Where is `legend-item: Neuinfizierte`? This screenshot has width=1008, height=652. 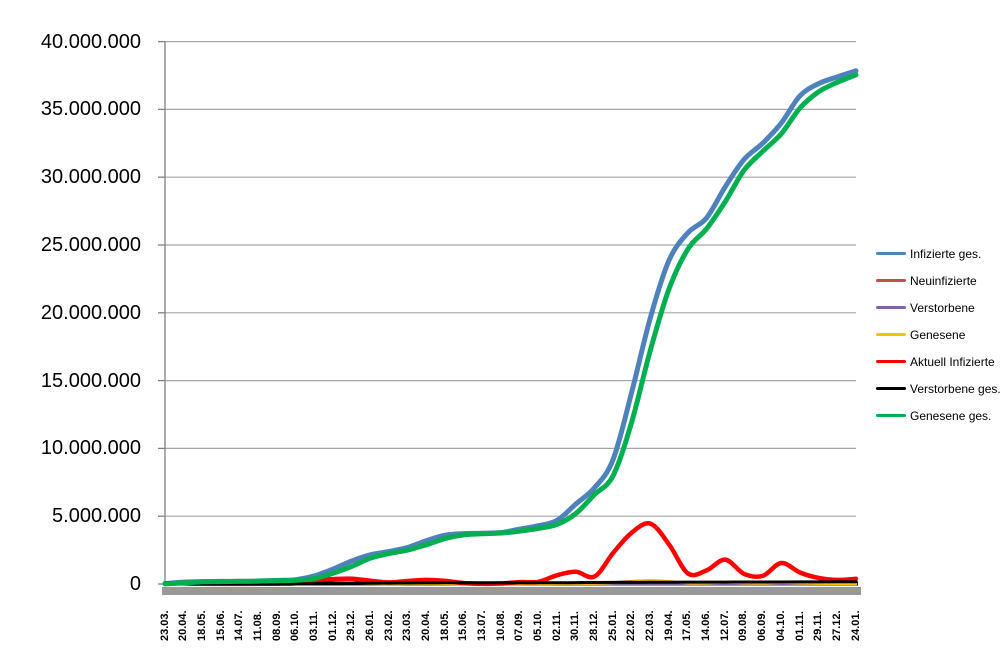 legend-item: Neuinfizierte is located at coordinates (938, 280).